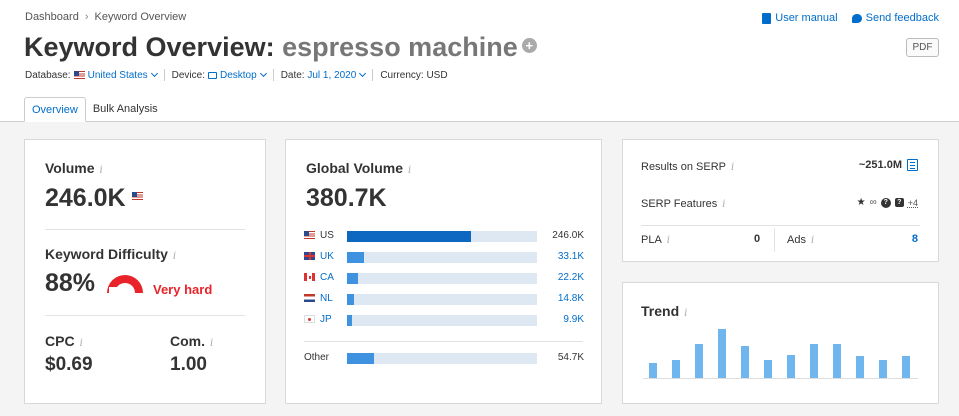  Describe the element at coordinates (309, 235) in the screenshot. I see `us-flag-icon` at that location.